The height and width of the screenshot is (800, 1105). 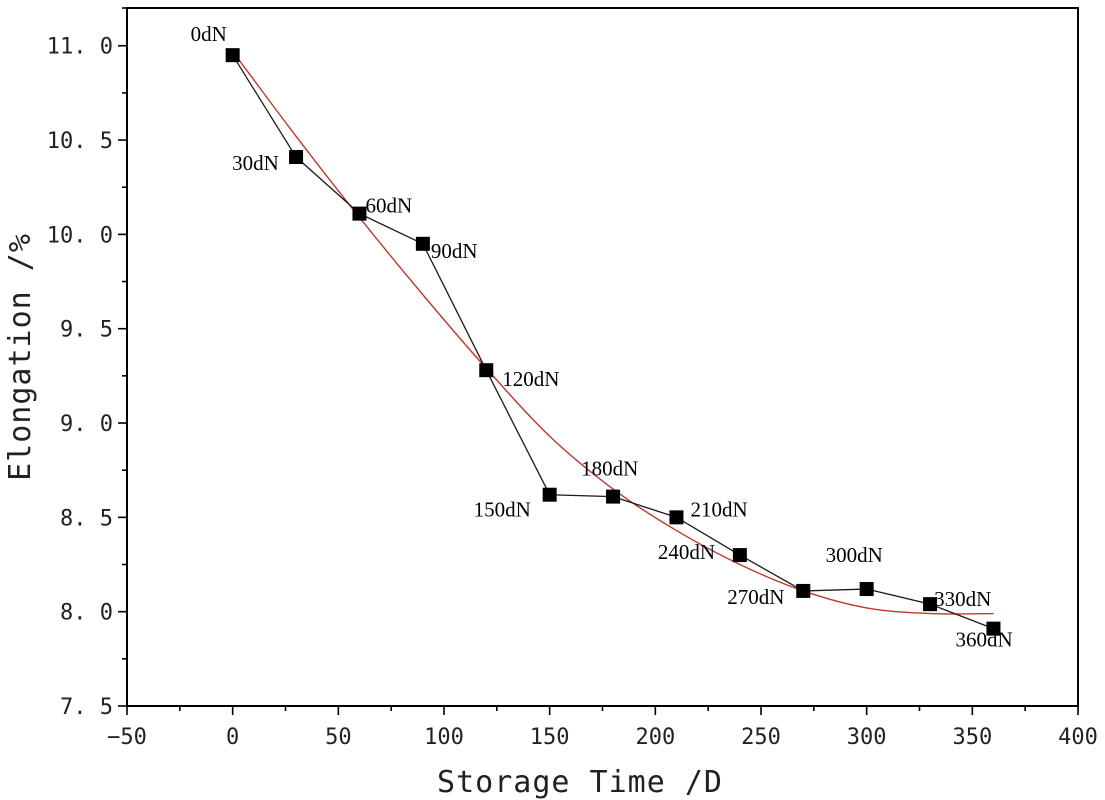 What do you see at coordinates (502, 510) in the screenshot?
I see `point-label: 150dN` at bounding box center [502, 510].